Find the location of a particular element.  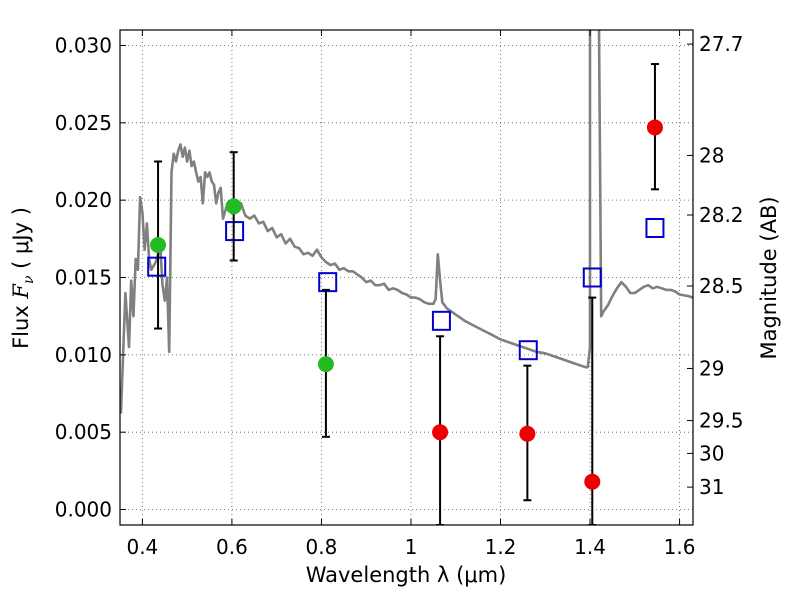

y-tick-label: 0.010 is located at coordinates (83, 355).